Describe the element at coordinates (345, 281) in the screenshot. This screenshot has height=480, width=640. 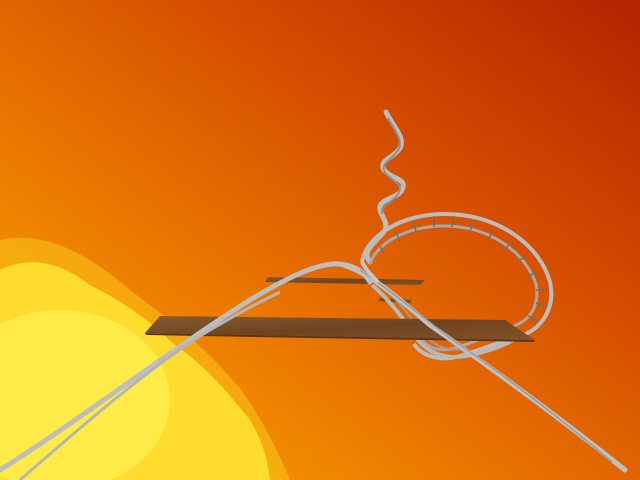
I see `back-platform` at that location.